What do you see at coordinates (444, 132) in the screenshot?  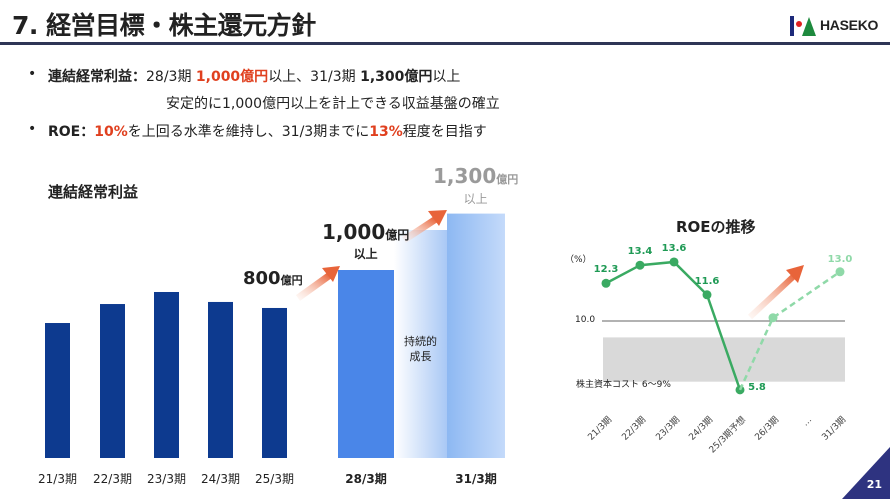 I see `text: 程度を目指す` at bounding box center [444, 132].